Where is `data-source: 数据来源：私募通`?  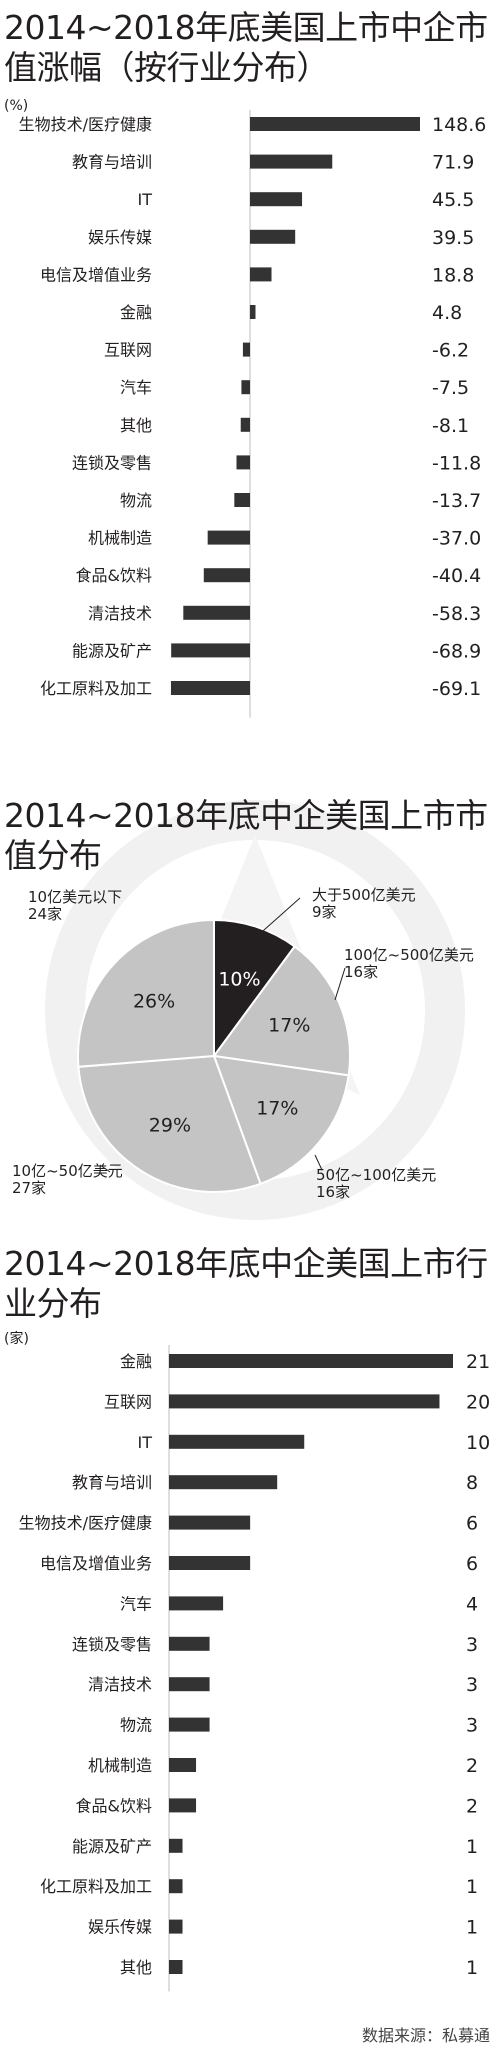
data-source: 数据来源：私募通 is located at coordinates (425, 2035).